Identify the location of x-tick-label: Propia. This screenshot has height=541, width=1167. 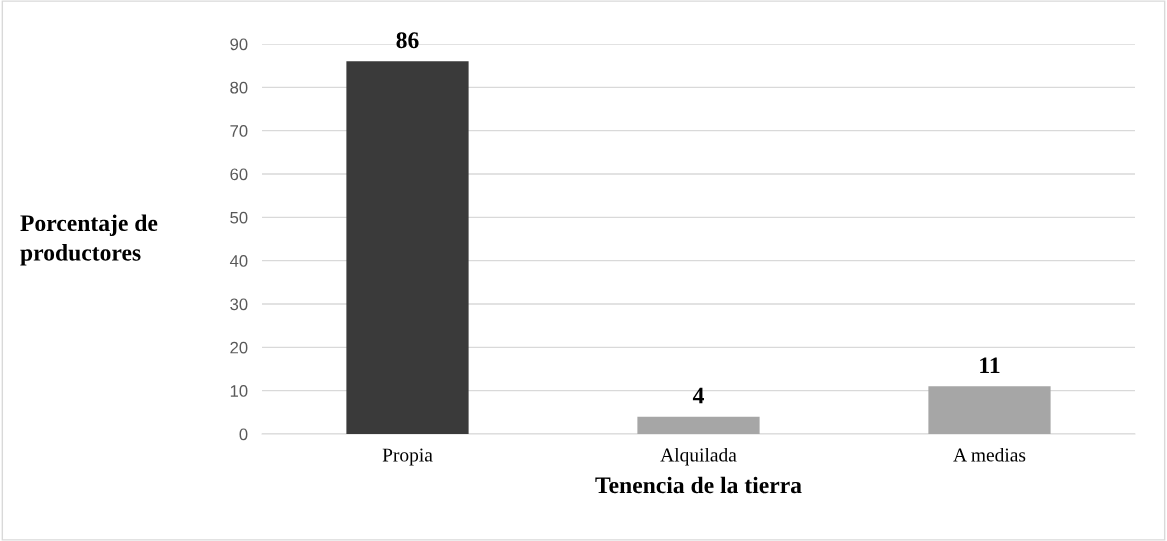
(407, 457).